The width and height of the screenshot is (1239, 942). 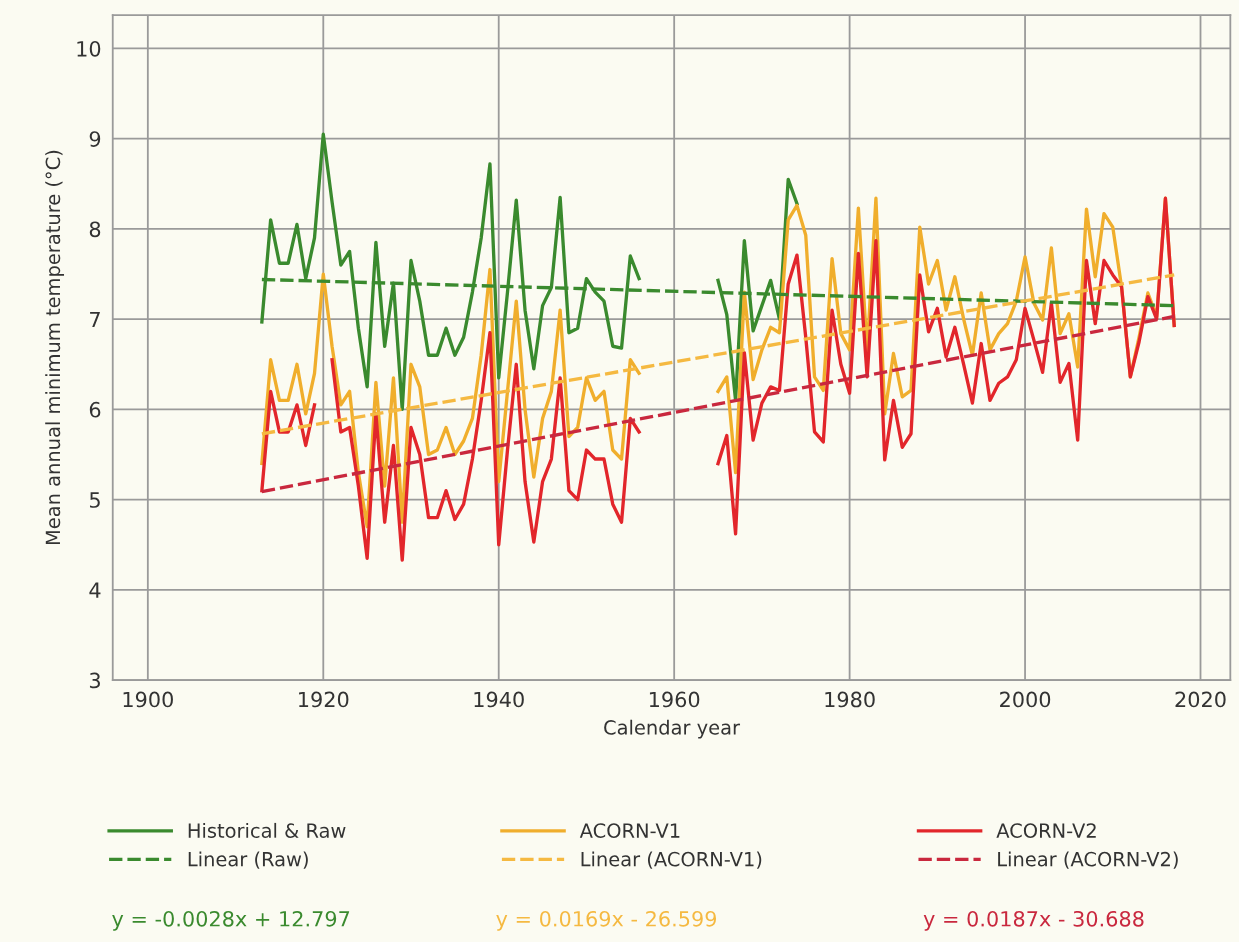 I want to click on y-tick-label: 6, so click(x=95, y=409).